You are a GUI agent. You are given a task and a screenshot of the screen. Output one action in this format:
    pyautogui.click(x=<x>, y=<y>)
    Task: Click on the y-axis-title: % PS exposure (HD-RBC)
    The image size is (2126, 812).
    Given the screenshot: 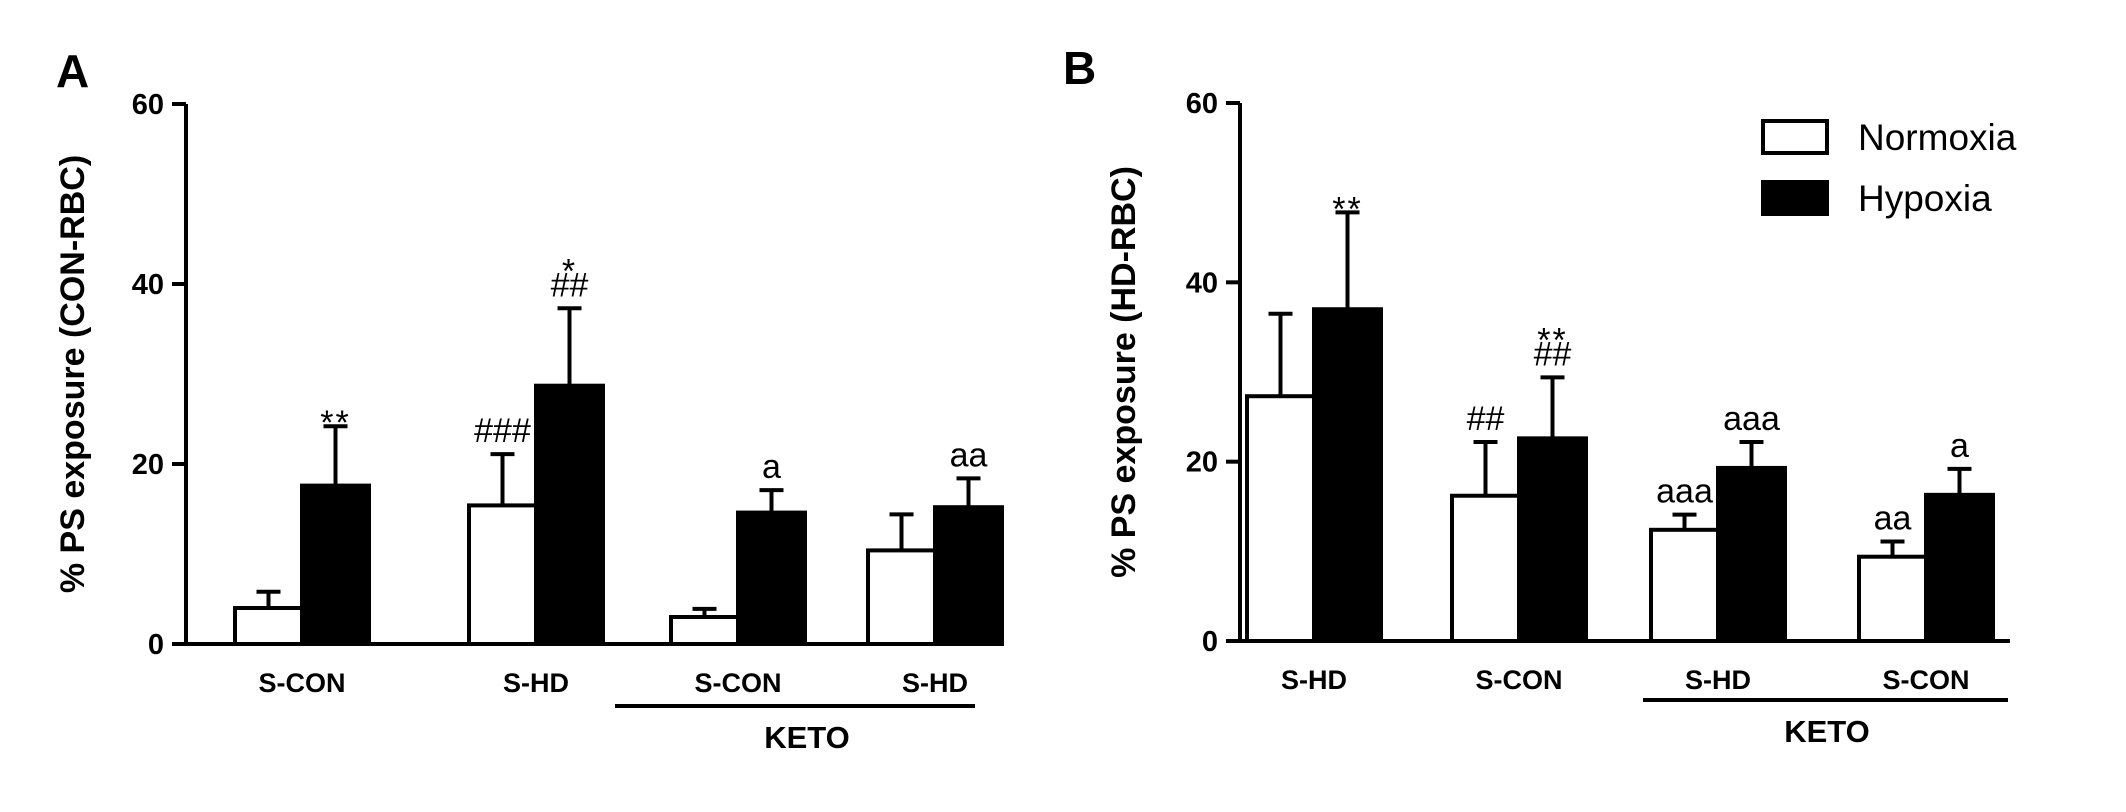 What is the action you would take?
    pyautogui.click(x=1124, y=372)
    